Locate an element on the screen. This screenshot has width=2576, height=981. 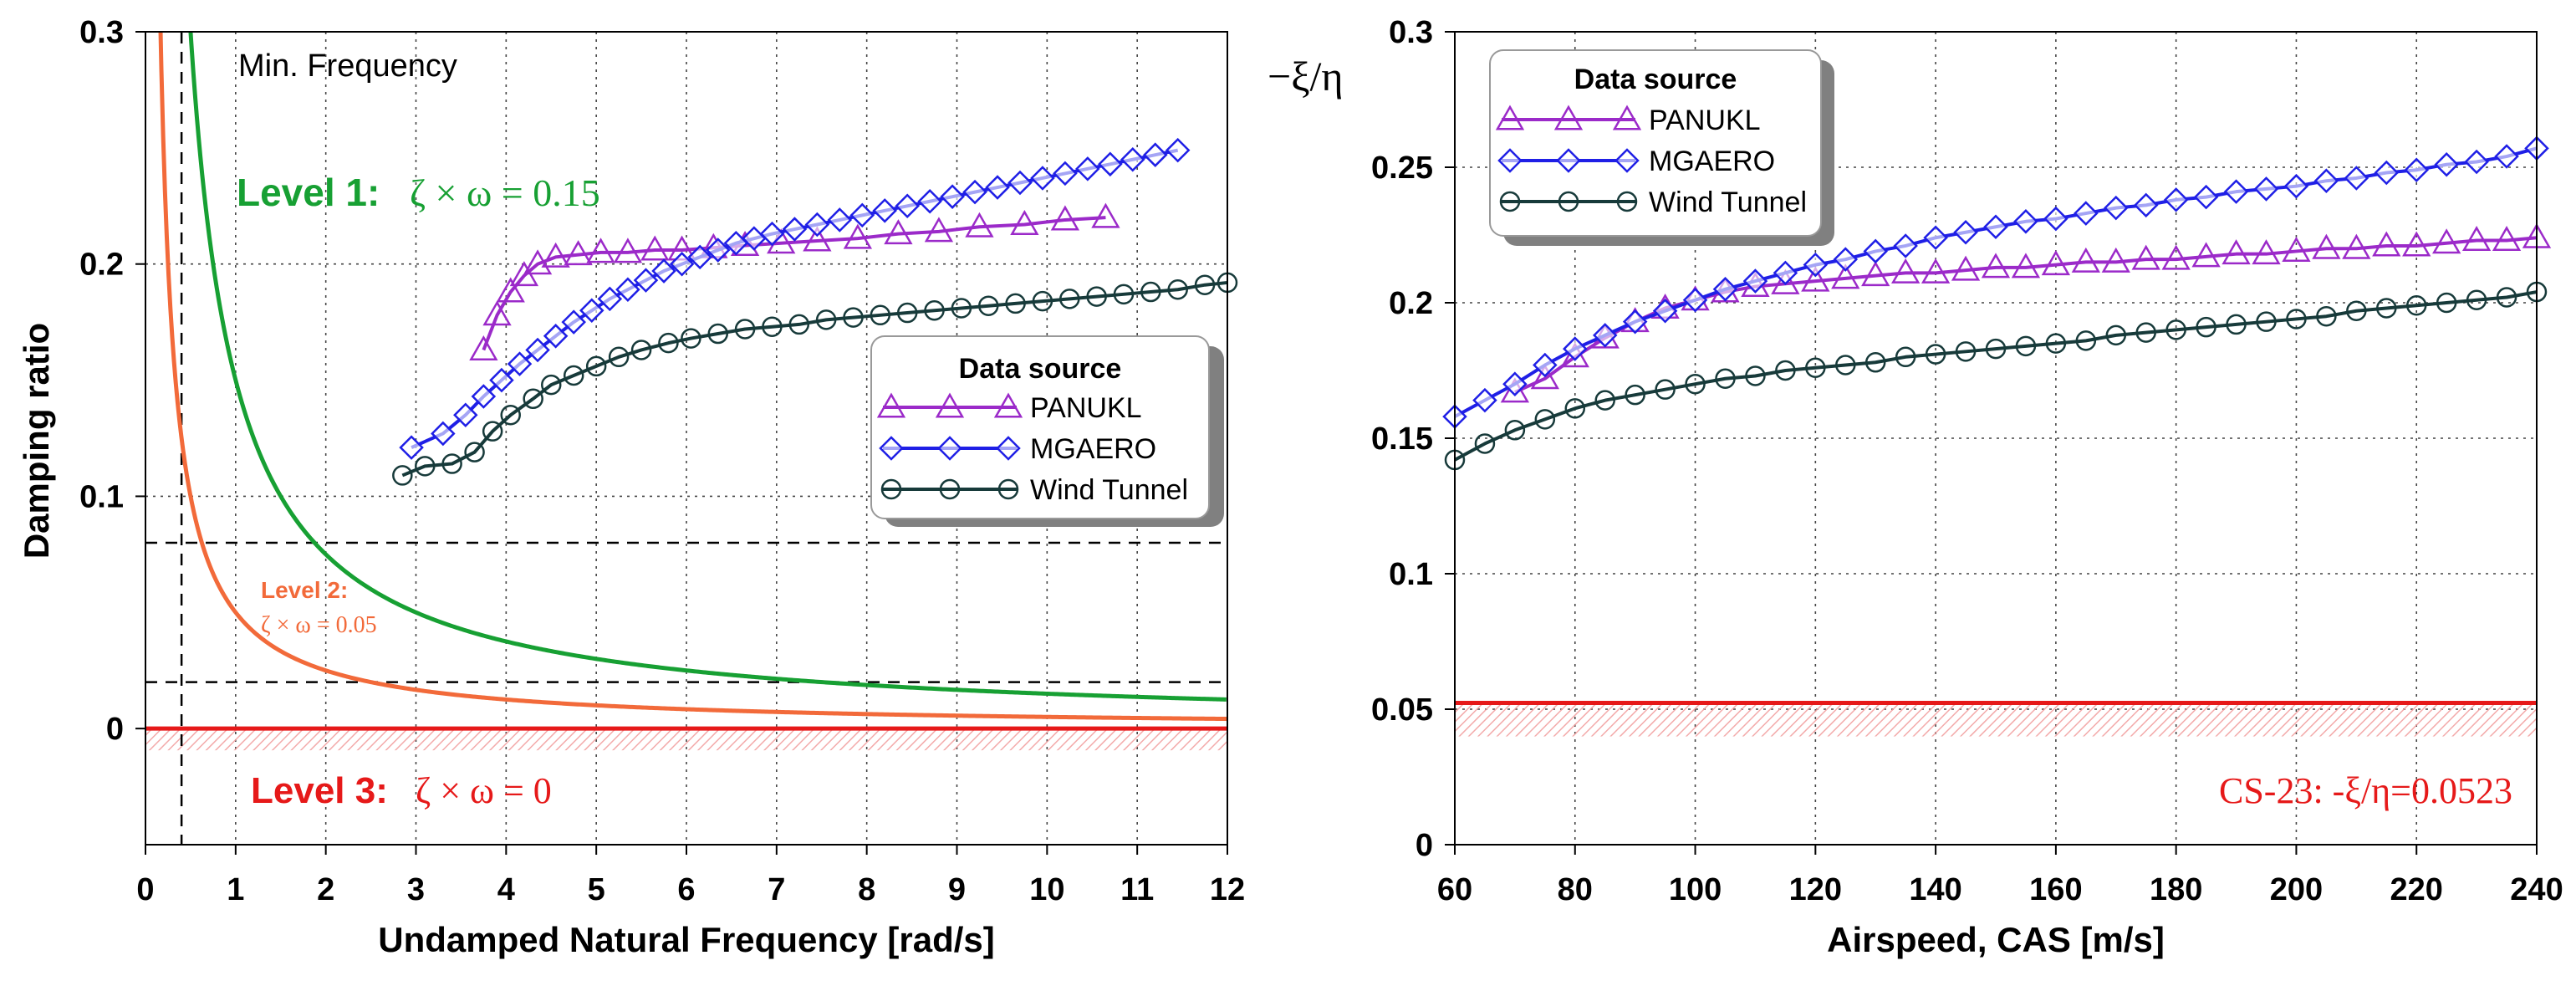
x-tick-label: 5 is located at coordinates (596, 889).